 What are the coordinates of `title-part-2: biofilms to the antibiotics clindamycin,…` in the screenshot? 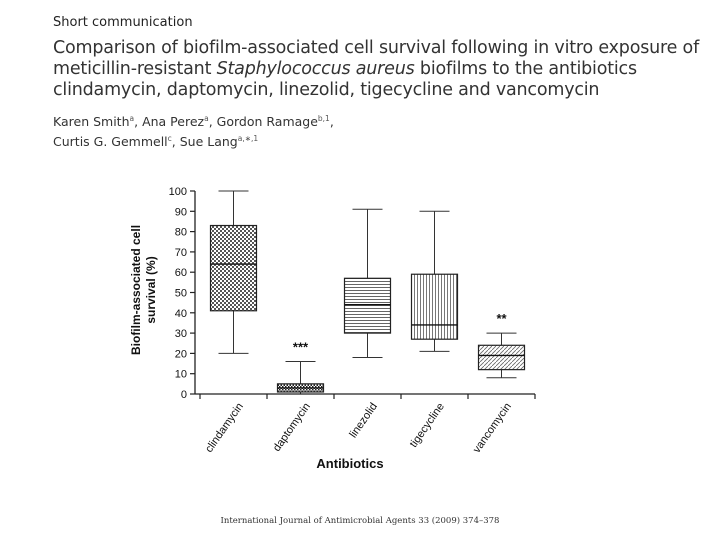 It's located at (345, 79).